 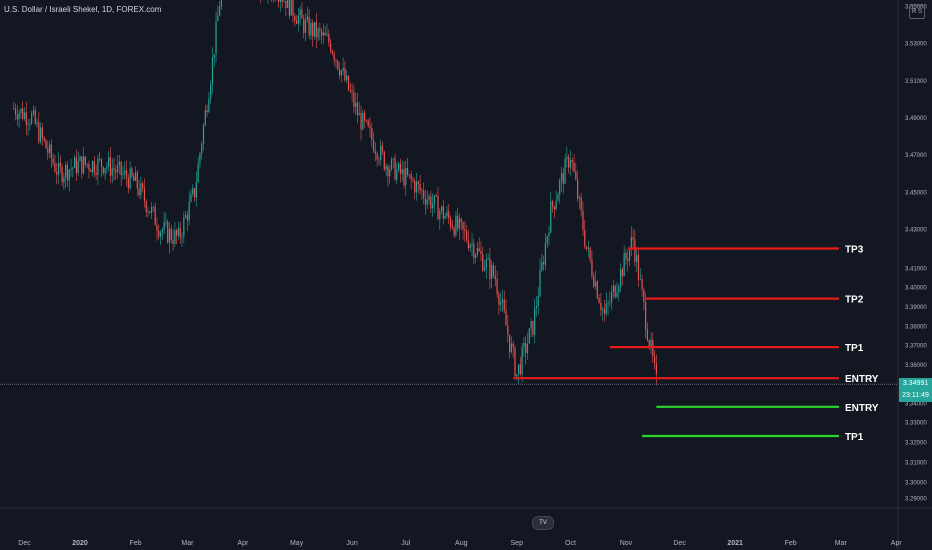 What do you see at coordinates (915, 395) in the screenshot?
I see `bar-countdown: 23:11:49` at bounding box center [915, 395].